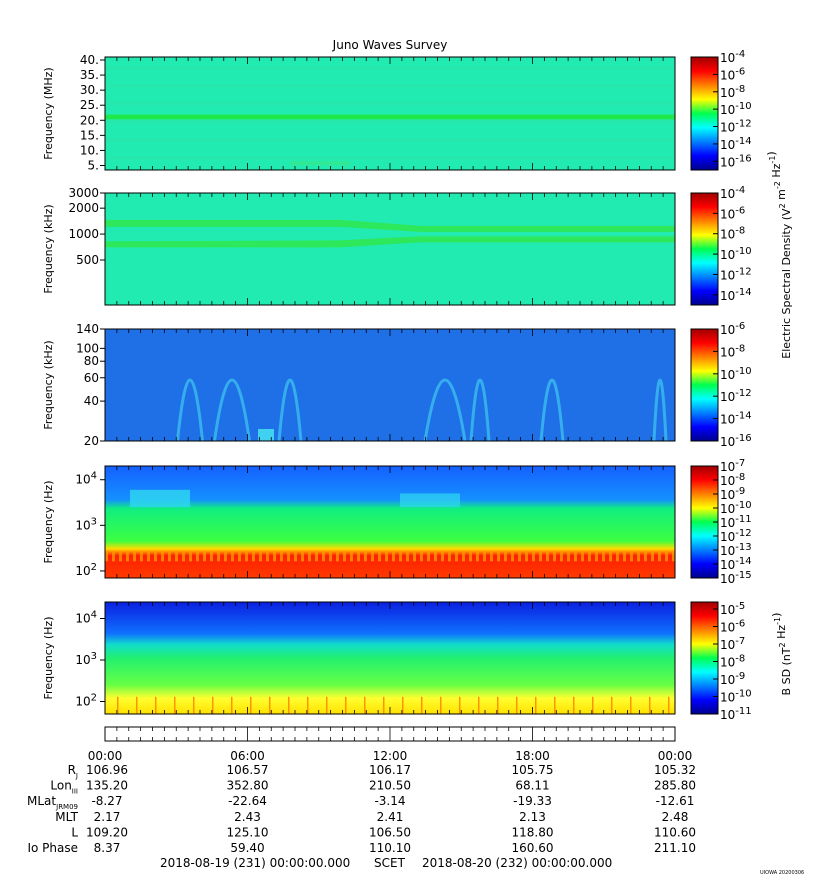  I want to click on watermark: UIOWA 20200306, so click(782, 873).